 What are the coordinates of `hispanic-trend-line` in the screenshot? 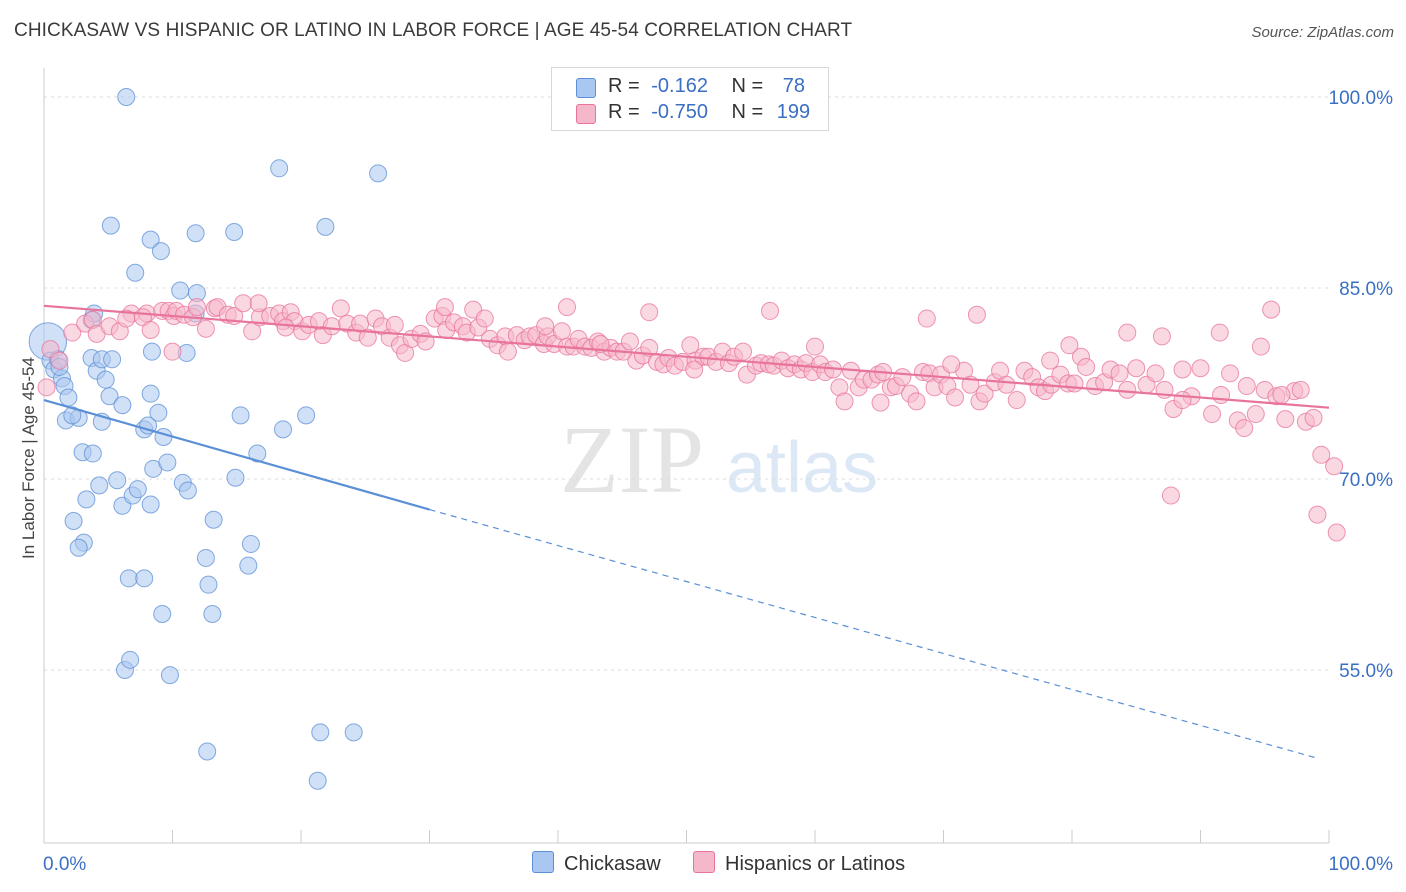 It's located at (686, 356).